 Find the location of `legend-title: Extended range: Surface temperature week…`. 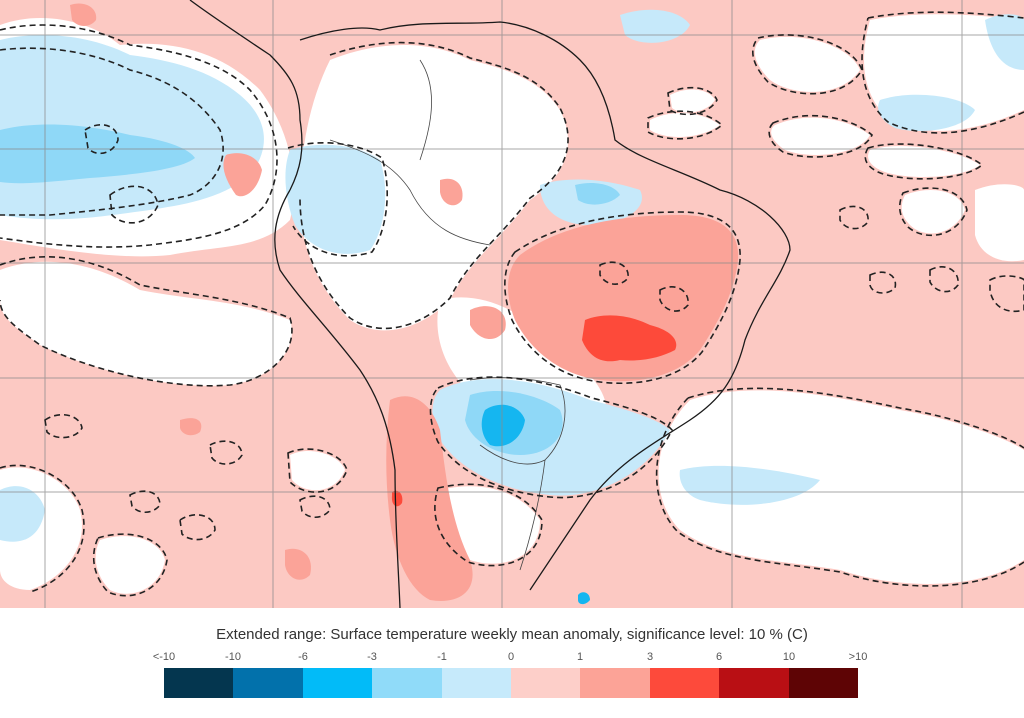

legend-title: Extended range: Surface temperature week… is located at coordinates (512, 634).